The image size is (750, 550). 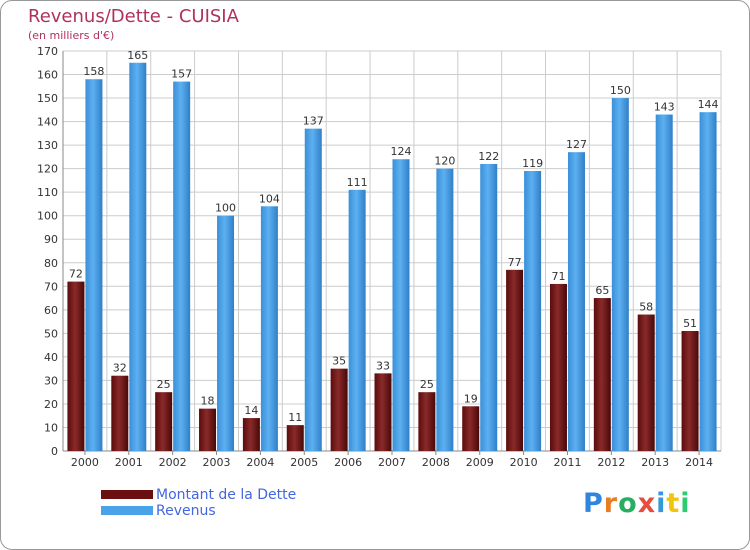 What do you see at coordinates (54, 451) in the screenshot?
I see `y-tick-label: 0` at bounding box center [54, 451].